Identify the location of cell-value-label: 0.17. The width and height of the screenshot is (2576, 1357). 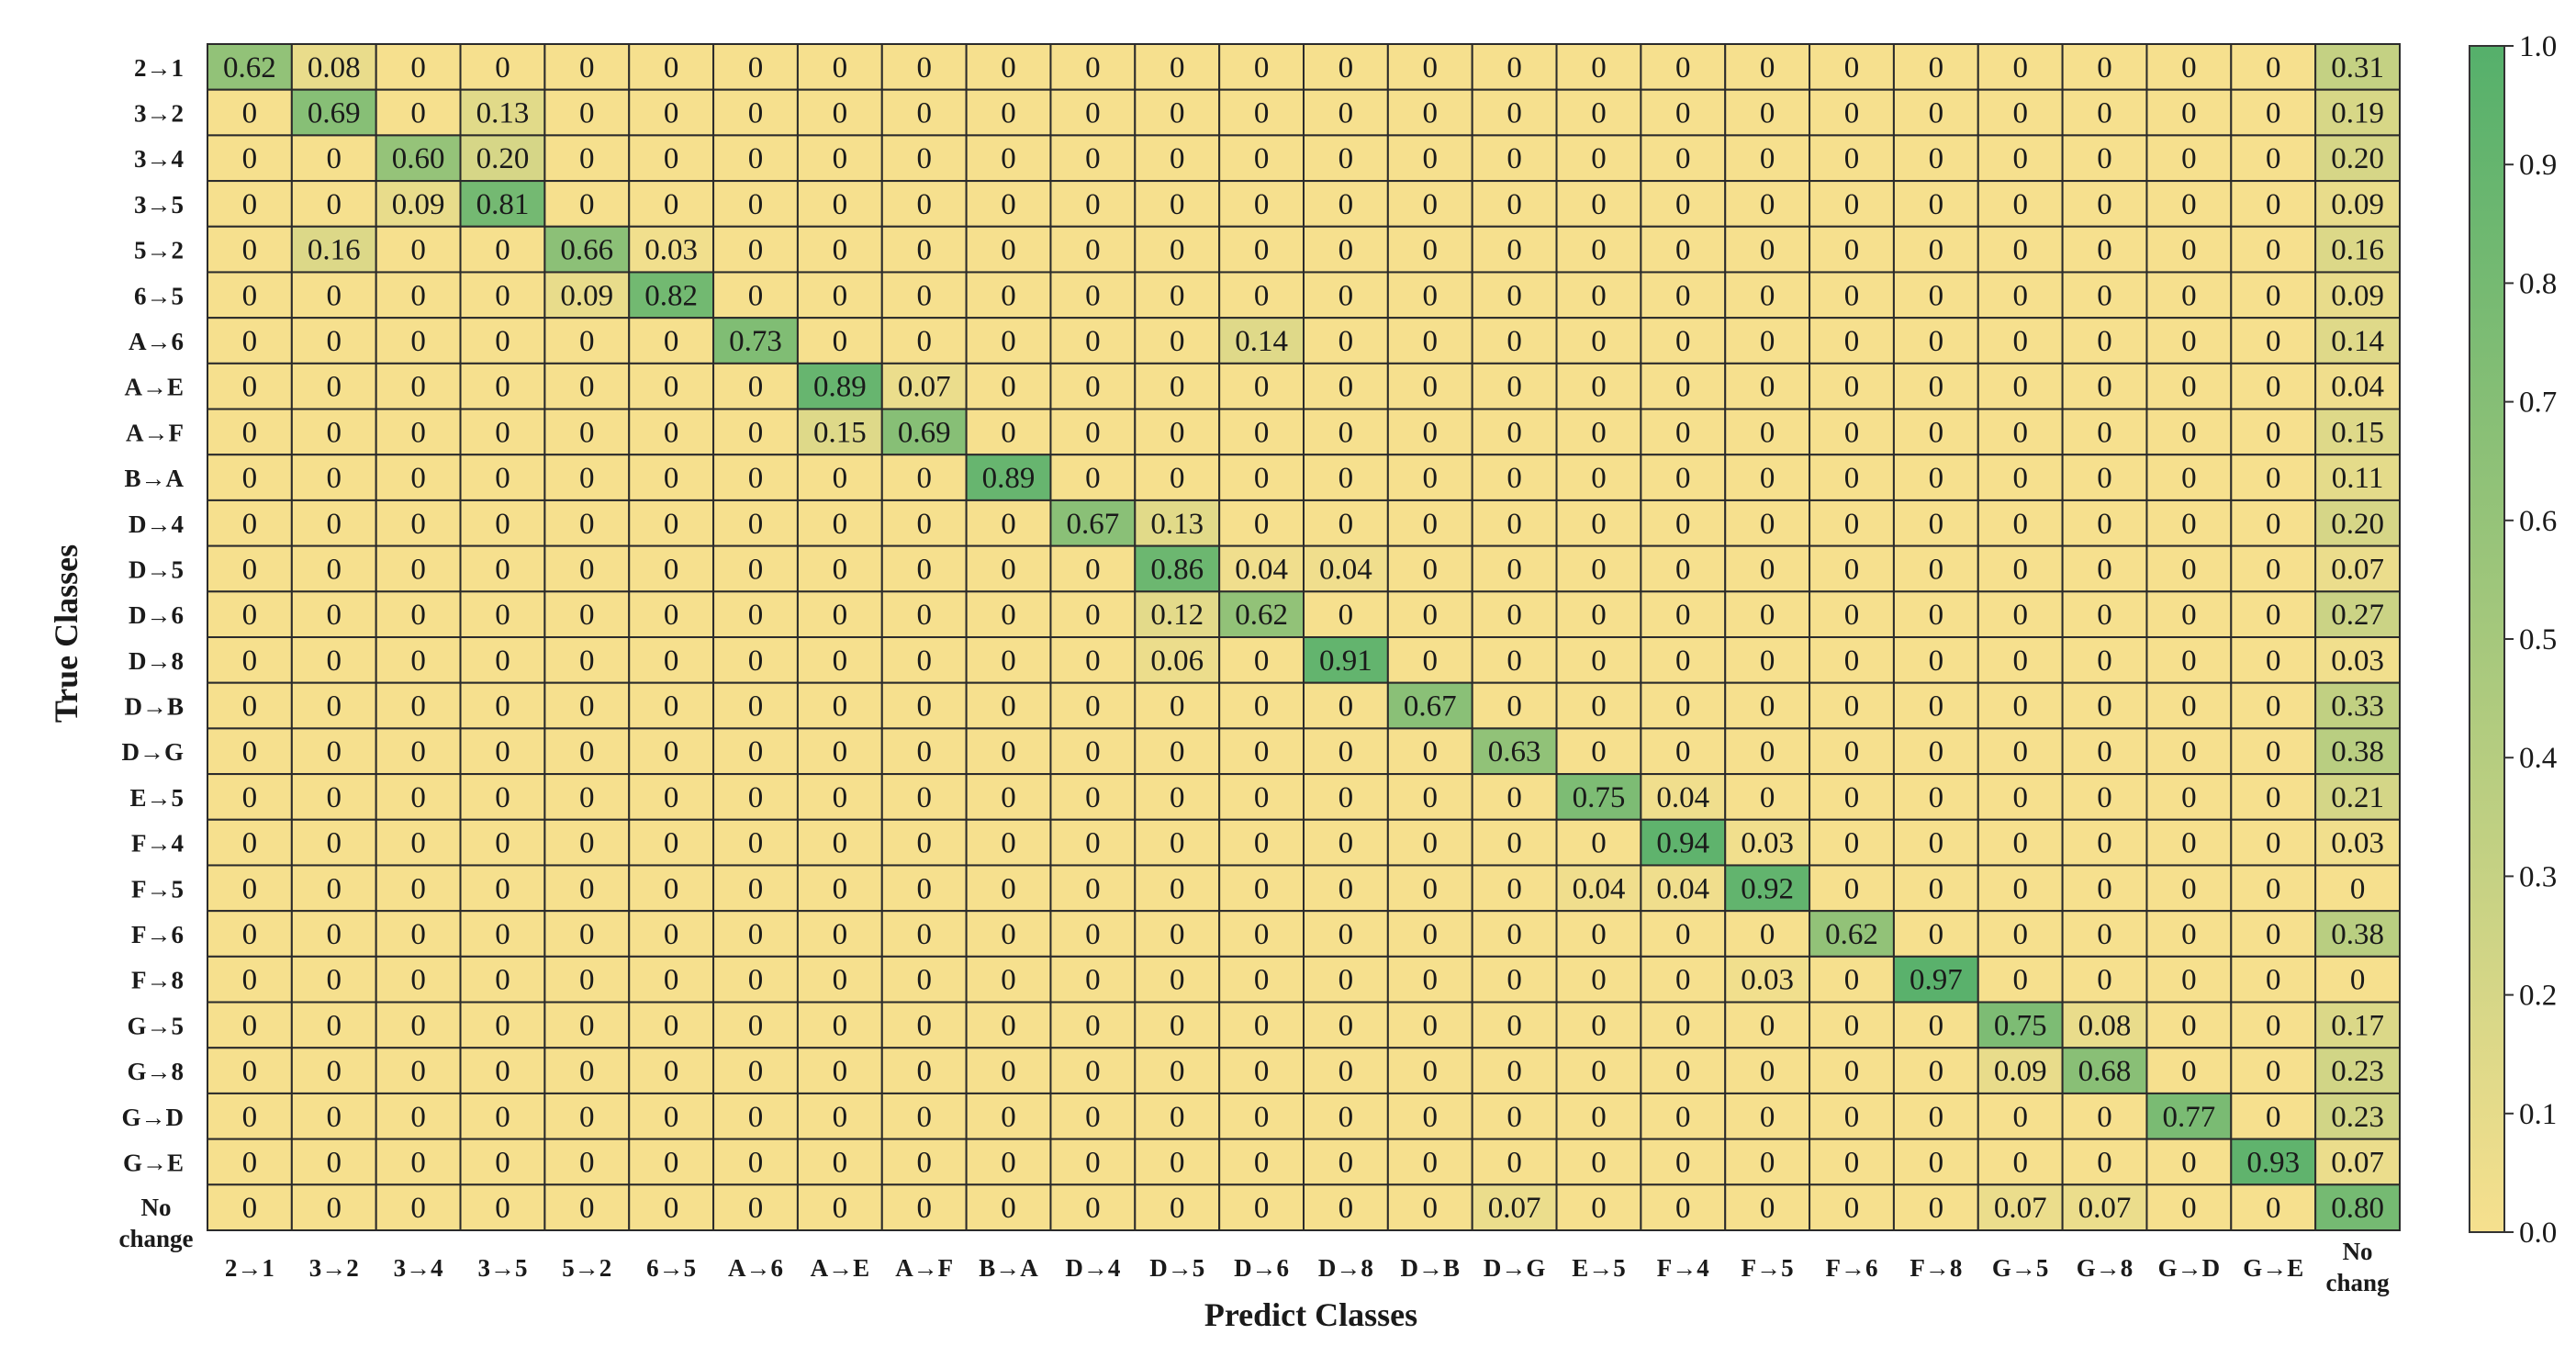
(2357, 1025).